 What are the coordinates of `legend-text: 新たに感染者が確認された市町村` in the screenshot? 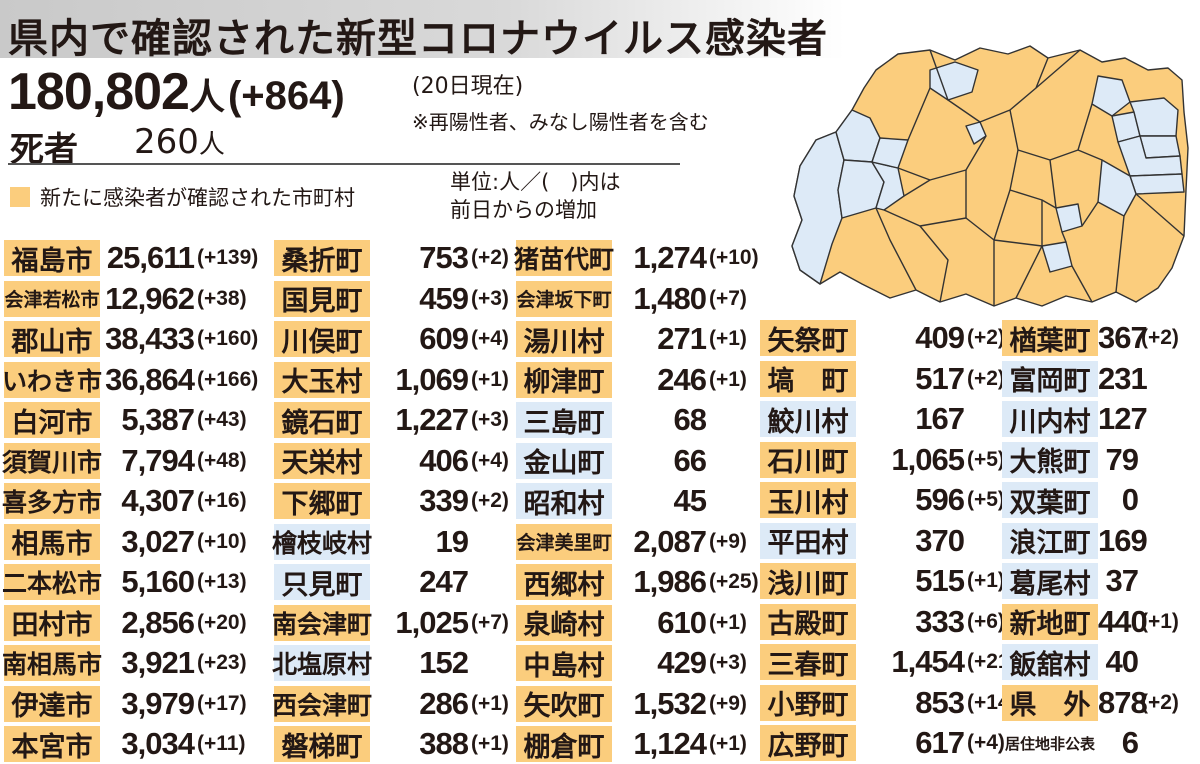 It's located at (197, 198).